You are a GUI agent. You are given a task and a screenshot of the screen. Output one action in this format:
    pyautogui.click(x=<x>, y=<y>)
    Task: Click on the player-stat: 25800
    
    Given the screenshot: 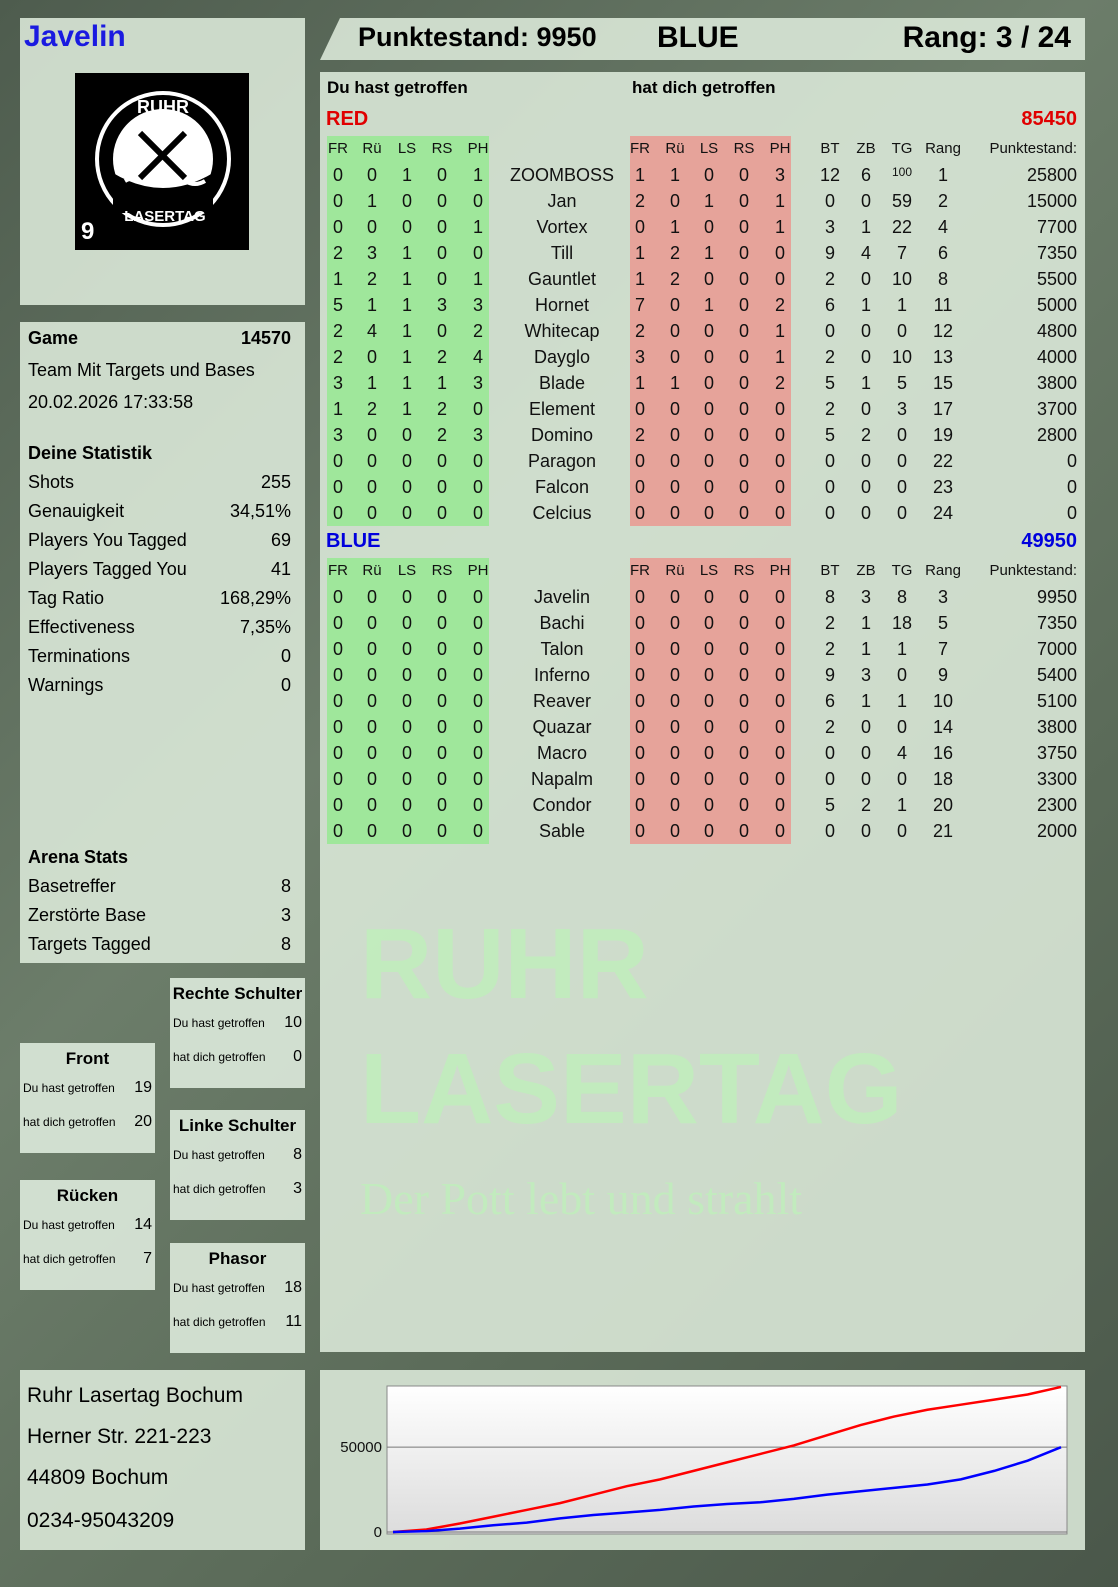 What is the action you would take?
    pyautogui.click(x=1051, y=175)
    